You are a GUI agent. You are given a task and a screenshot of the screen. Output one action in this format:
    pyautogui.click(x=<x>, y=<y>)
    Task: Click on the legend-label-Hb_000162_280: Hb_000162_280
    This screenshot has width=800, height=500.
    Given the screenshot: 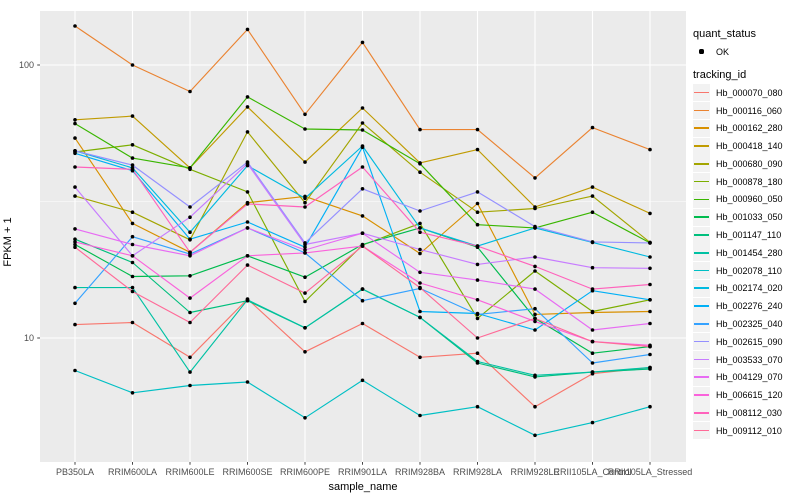 What is the action you would take?
    pyautogui.click(x=749, y=128)
    